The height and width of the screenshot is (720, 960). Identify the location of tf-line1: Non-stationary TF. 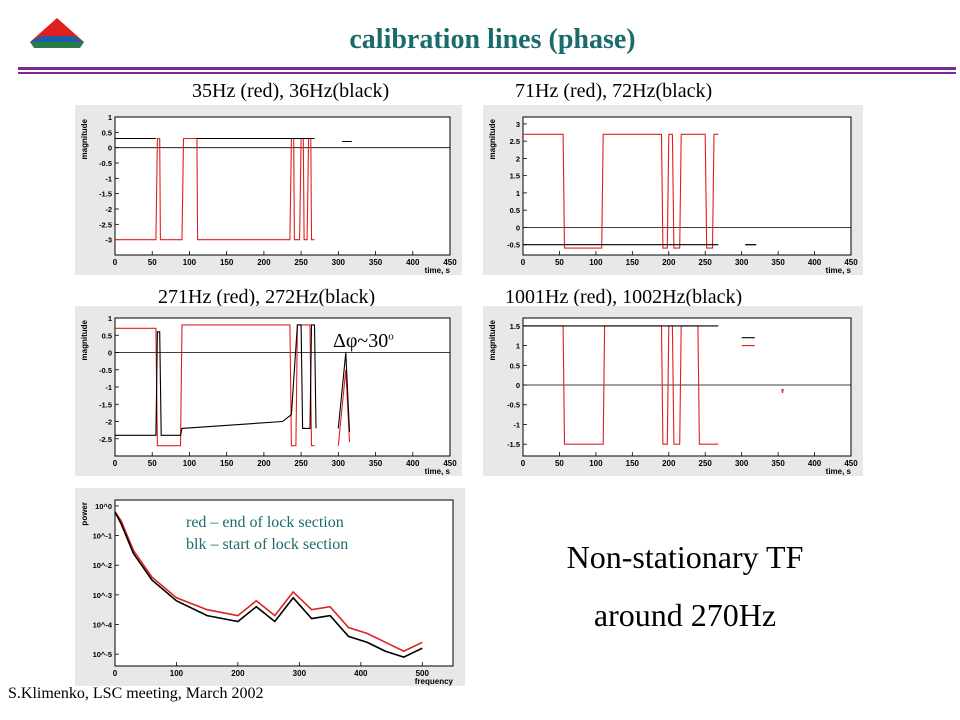
(685, 557).